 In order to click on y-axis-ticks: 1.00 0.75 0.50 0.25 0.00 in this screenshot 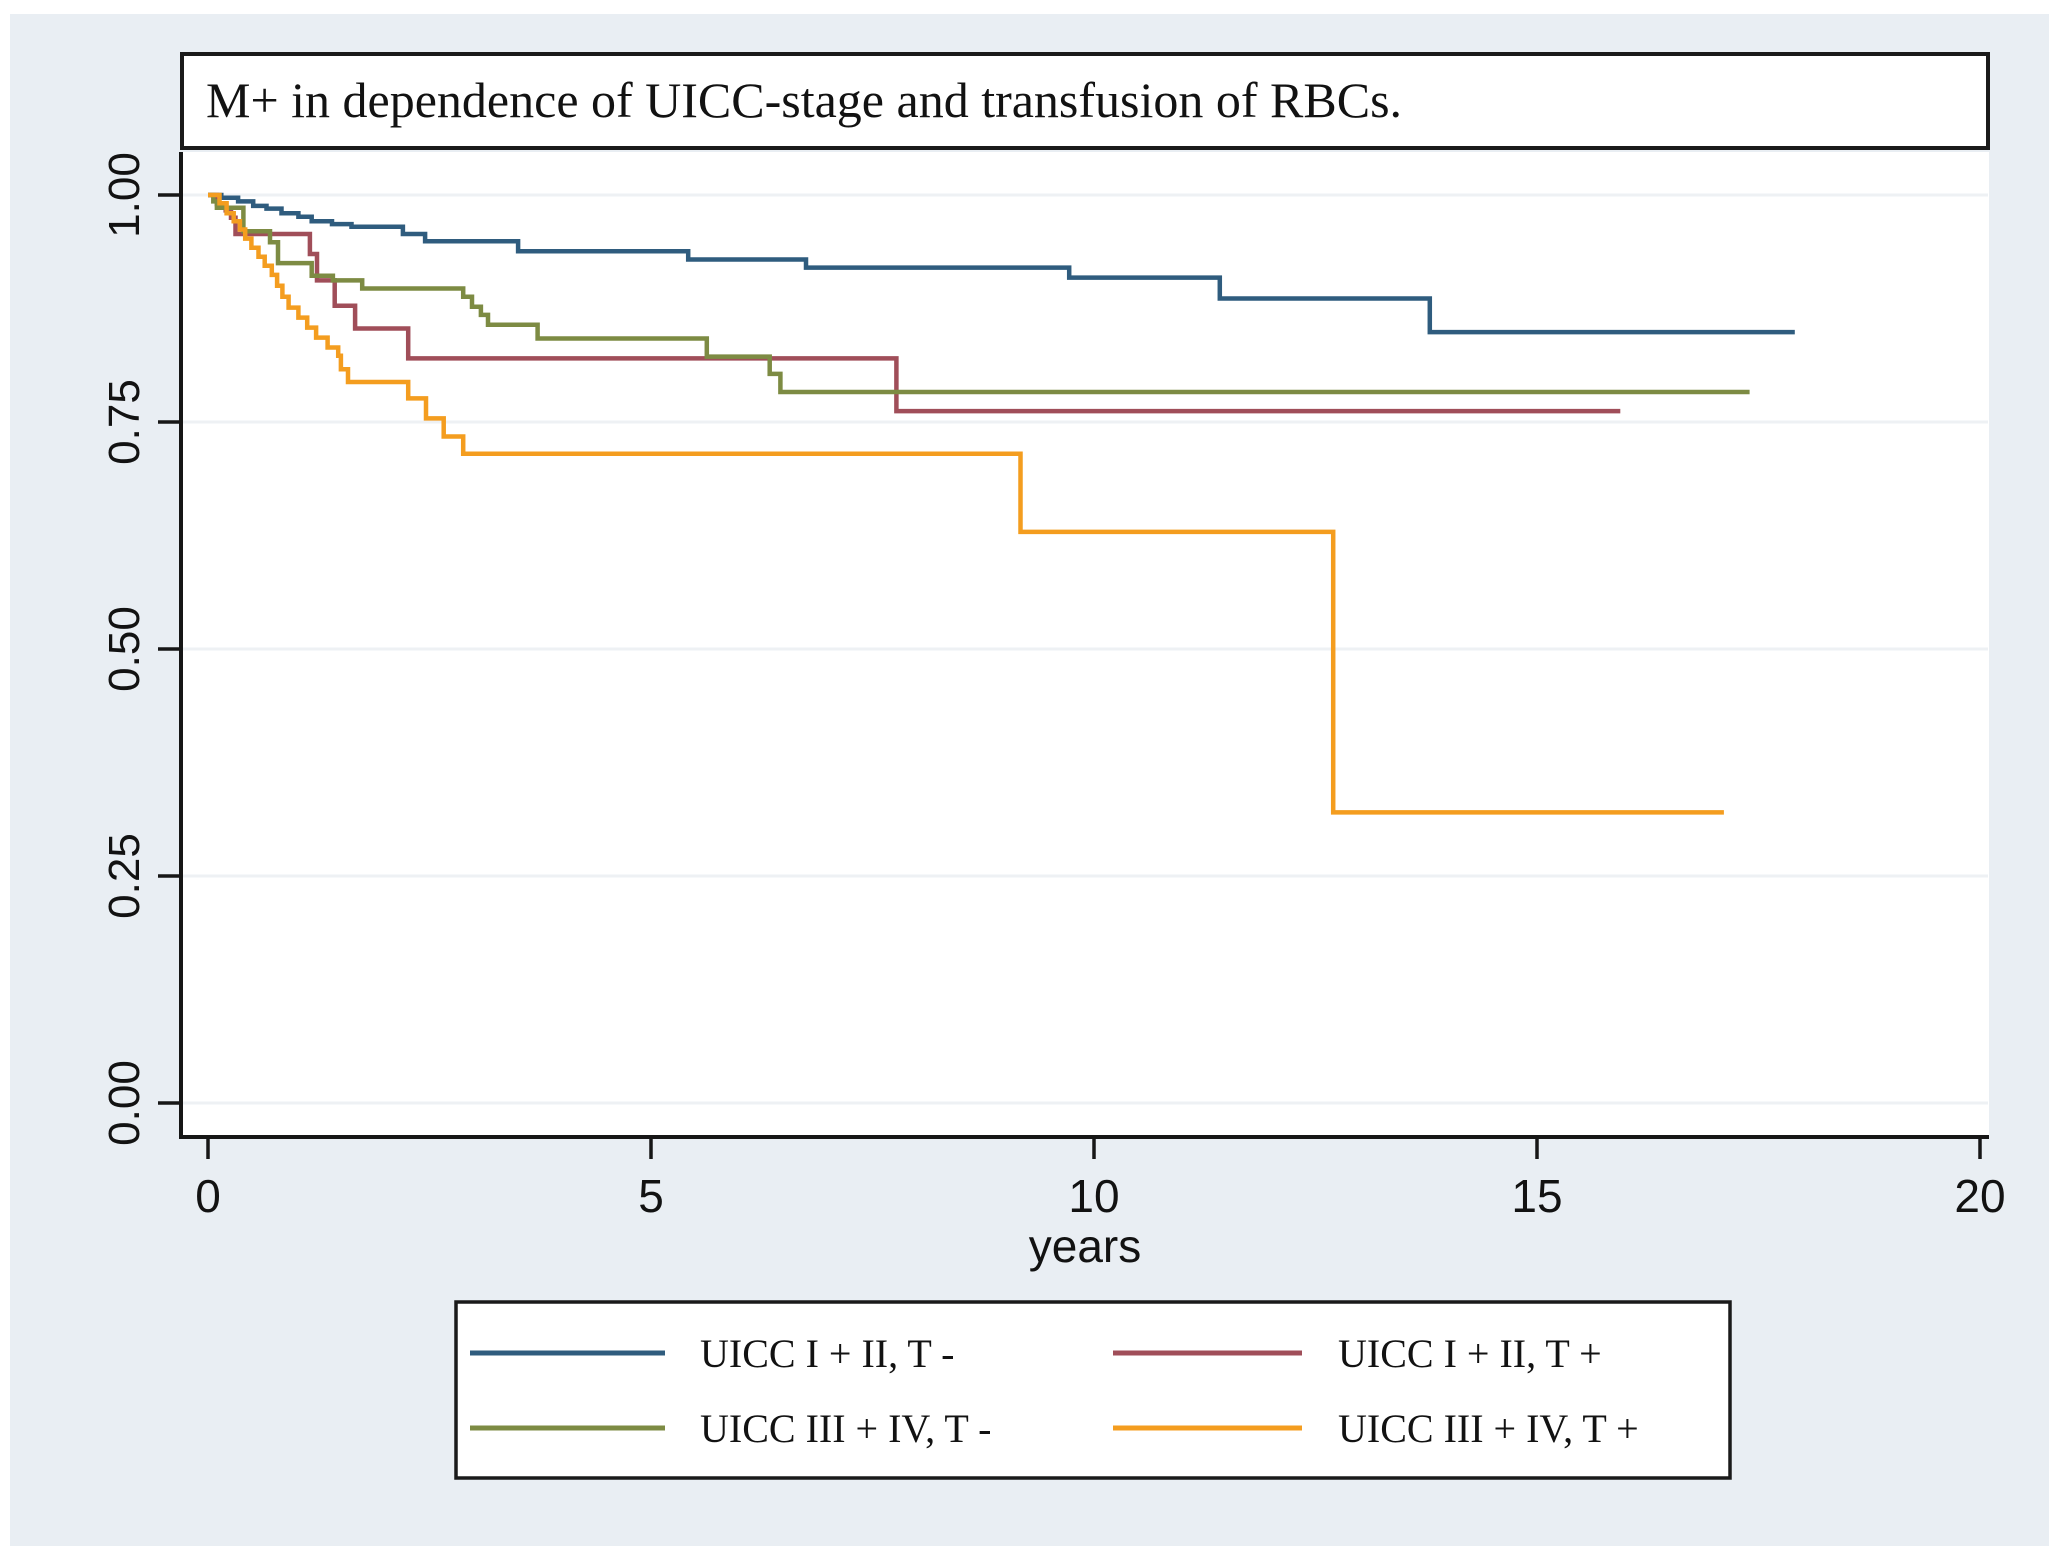, I will do `click(139, 649)`.